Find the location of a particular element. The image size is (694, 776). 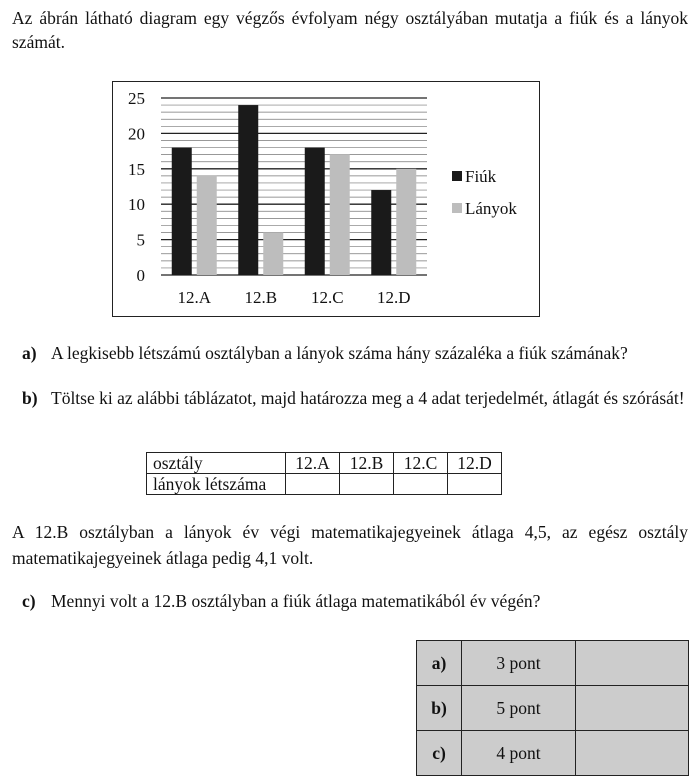

score-row-b: b) 5 pont is located at coordinates (552, 708).